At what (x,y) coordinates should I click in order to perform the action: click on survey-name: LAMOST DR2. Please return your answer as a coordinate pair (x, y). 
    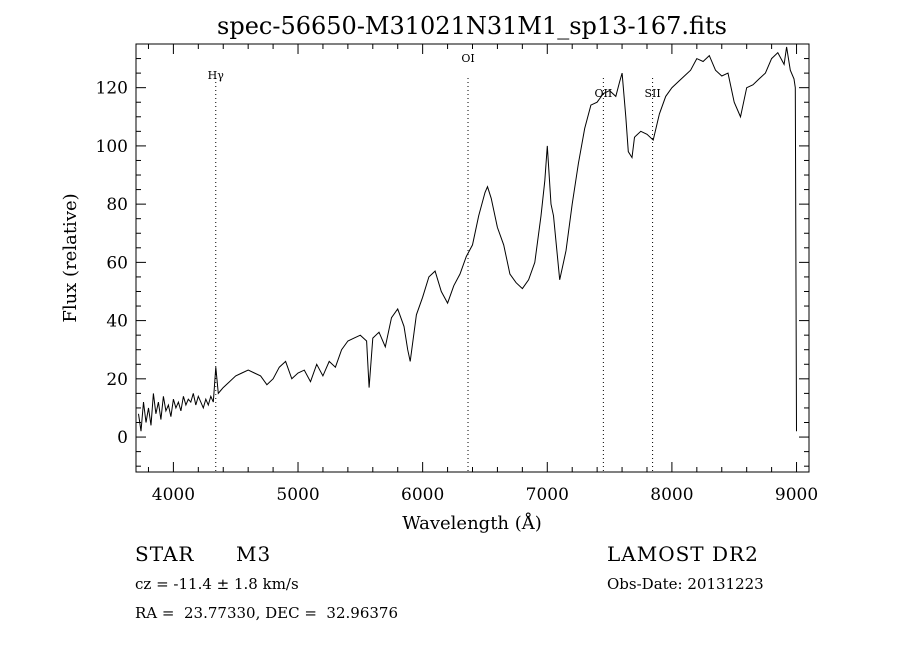
    Looking at the image, I should click on (683, 554).